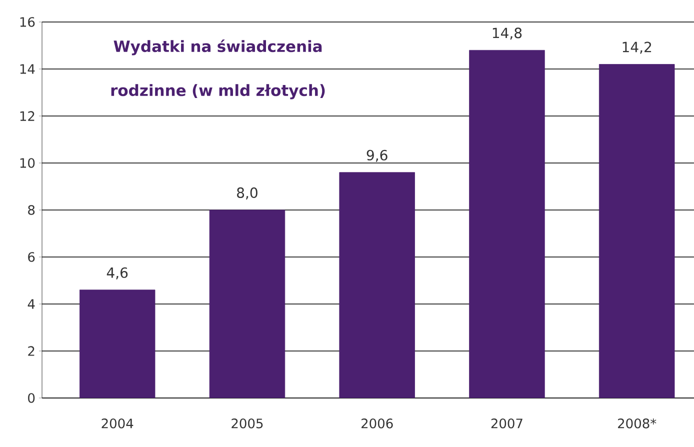  I want to click on data-label: 4,6, so click(117, 273).